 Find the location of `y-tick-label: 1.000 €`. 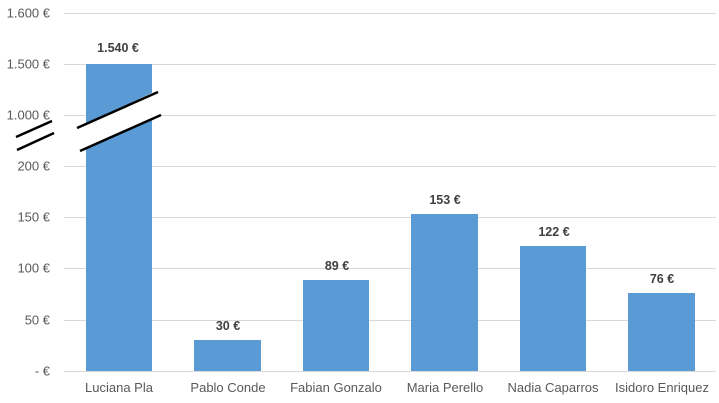

y-tick-label: 1.000 € is located at coordinates (28, 115).